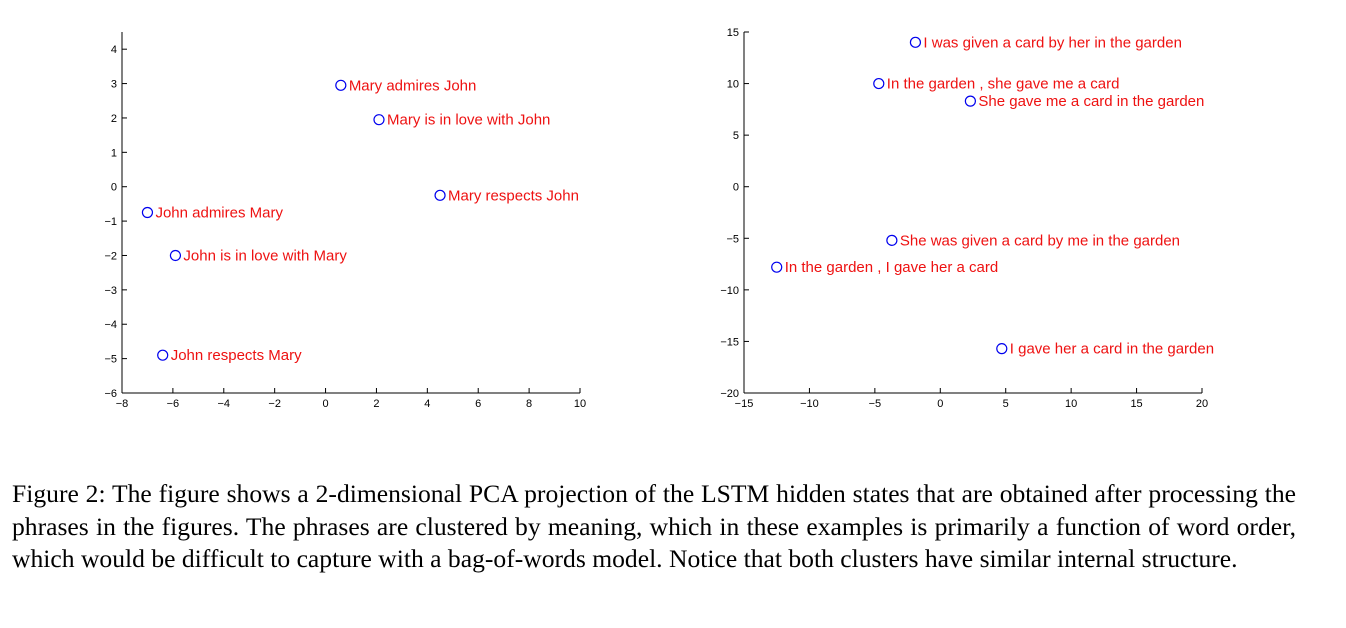 The height and width of the screenshot is (628, 1346). Describe the element at coordinates (729, 342) in the screenshot. I see `y-tick-label: −15` at that location.